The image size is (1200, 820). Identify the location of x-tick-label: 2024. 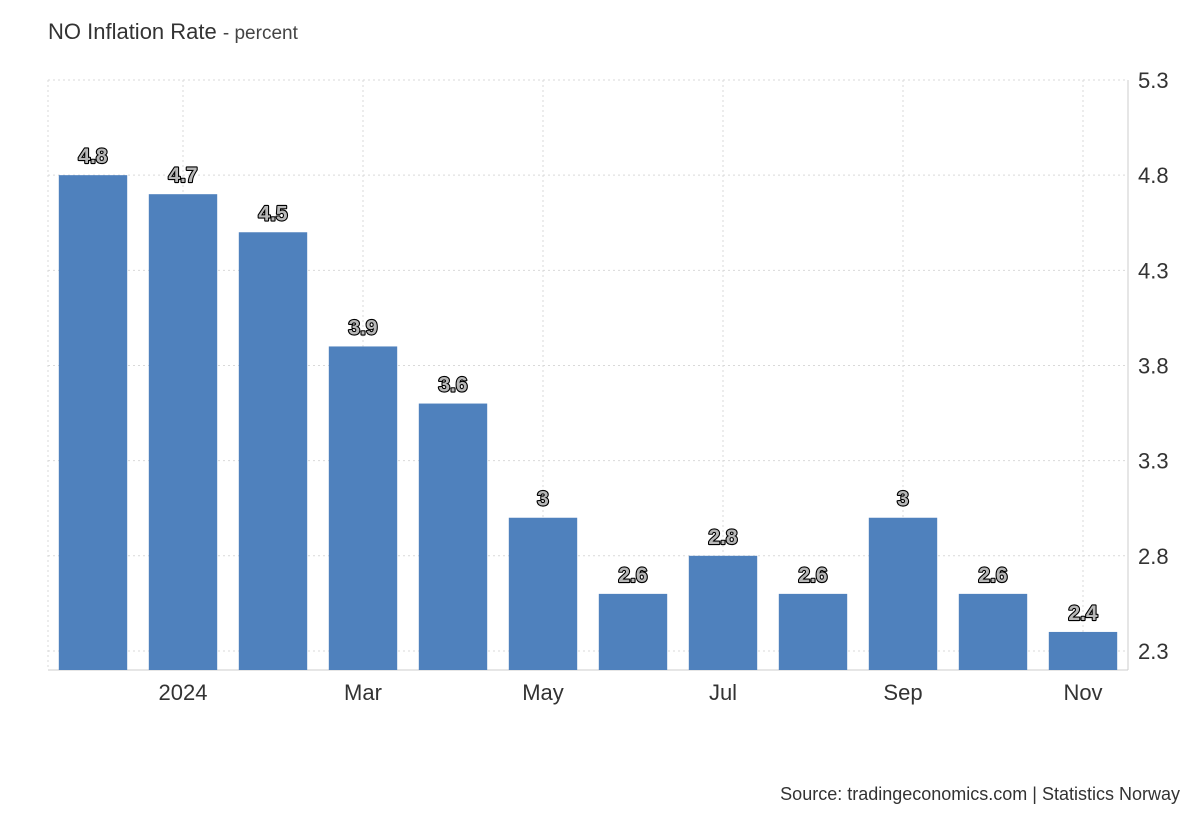
(183, 692).